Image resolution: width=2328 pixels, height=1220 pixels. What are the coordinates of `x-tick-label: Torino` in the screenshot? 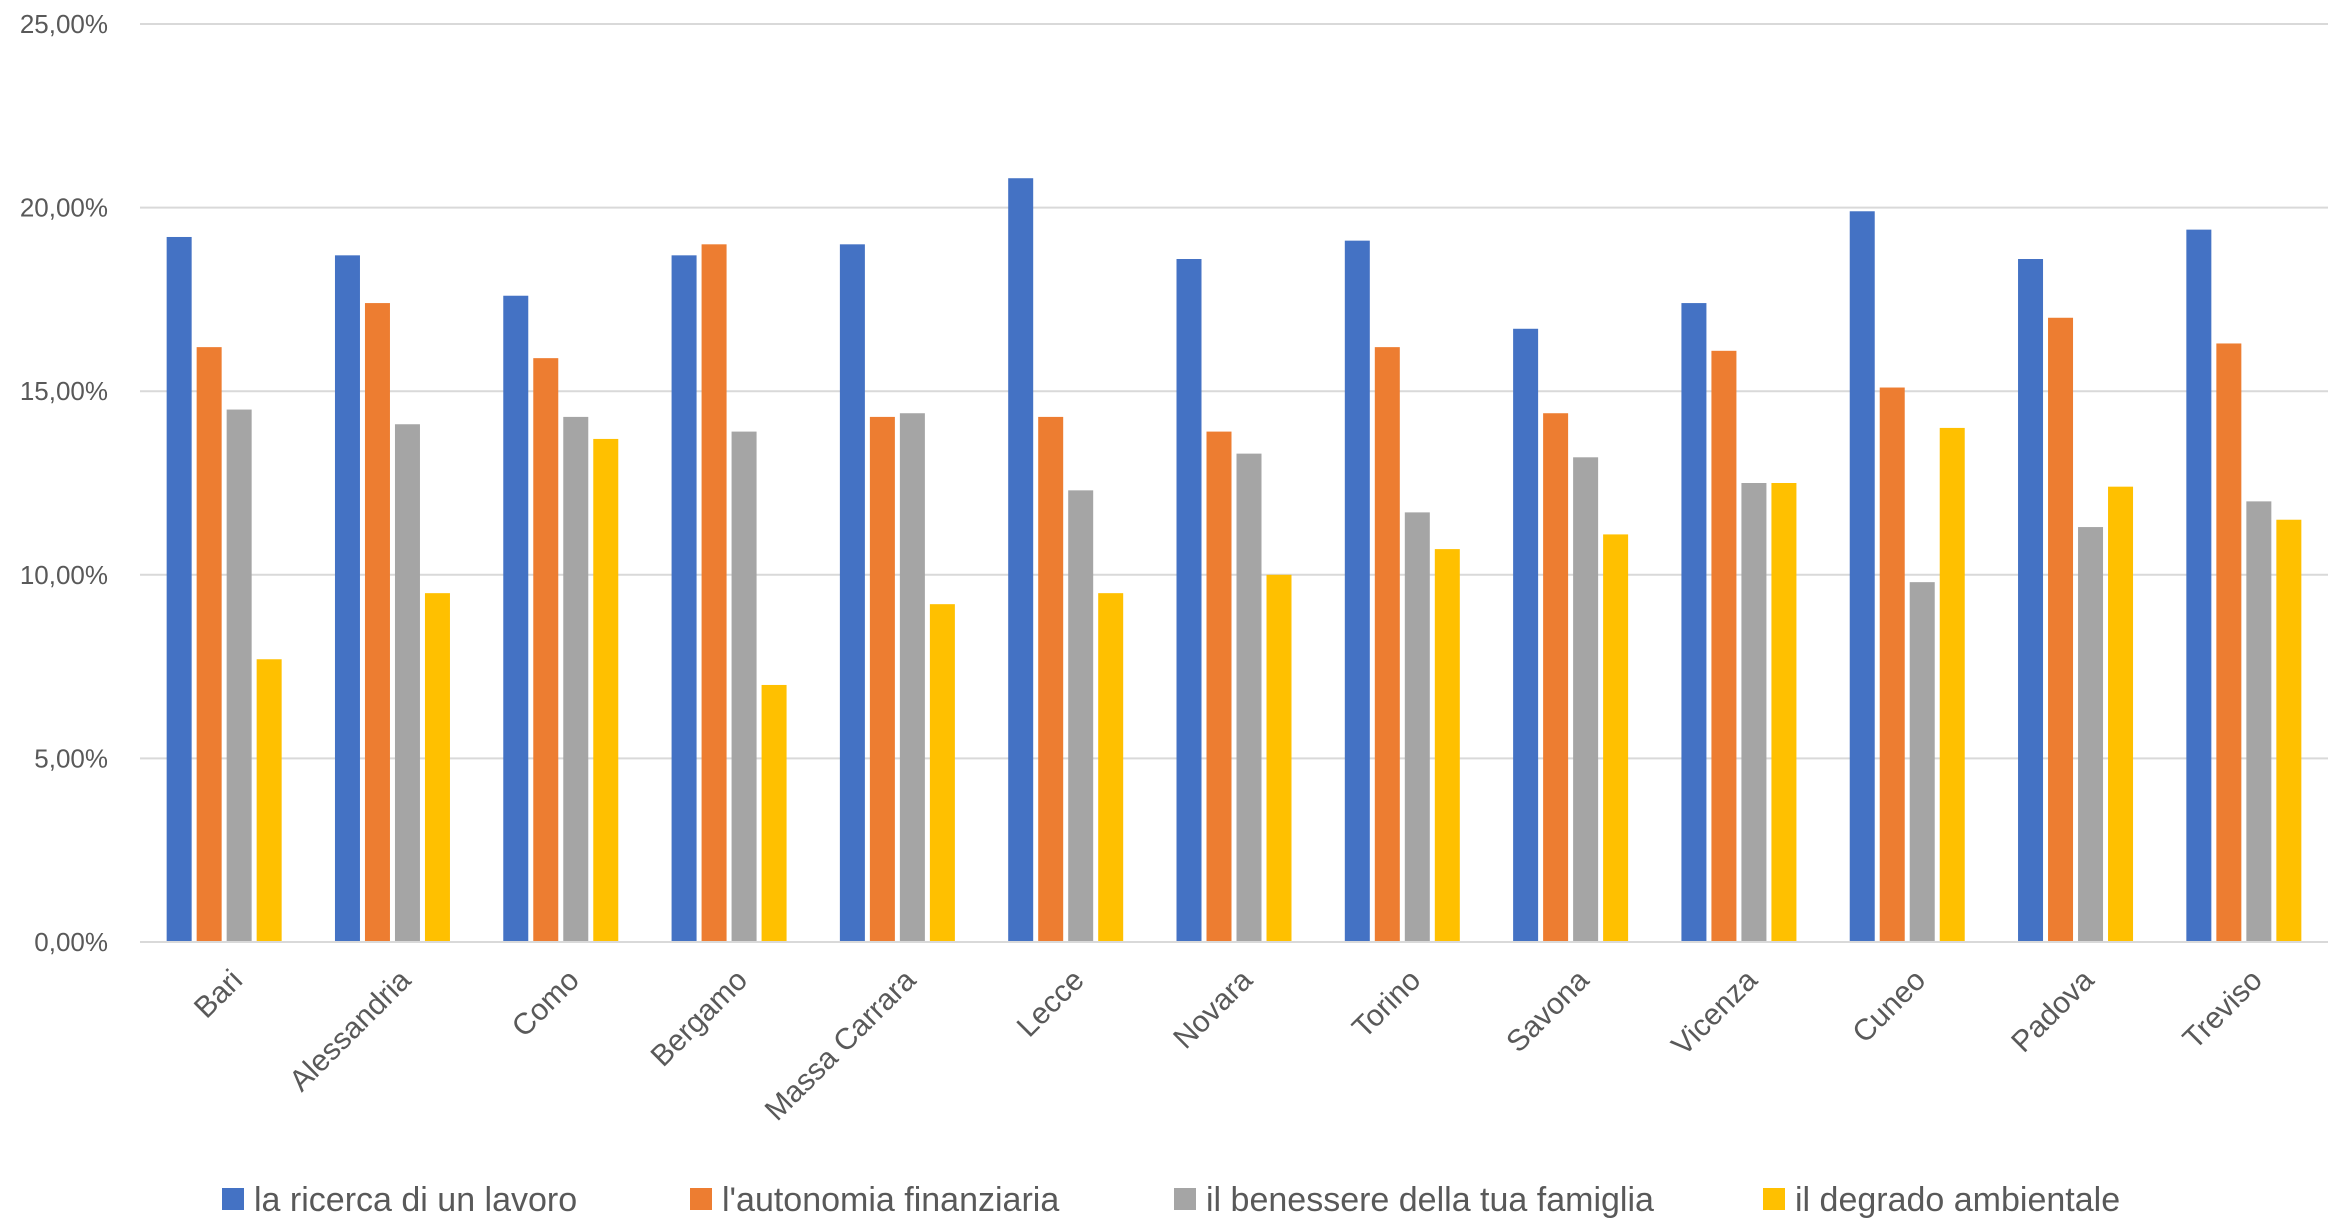 It's located at (1386, 1004).